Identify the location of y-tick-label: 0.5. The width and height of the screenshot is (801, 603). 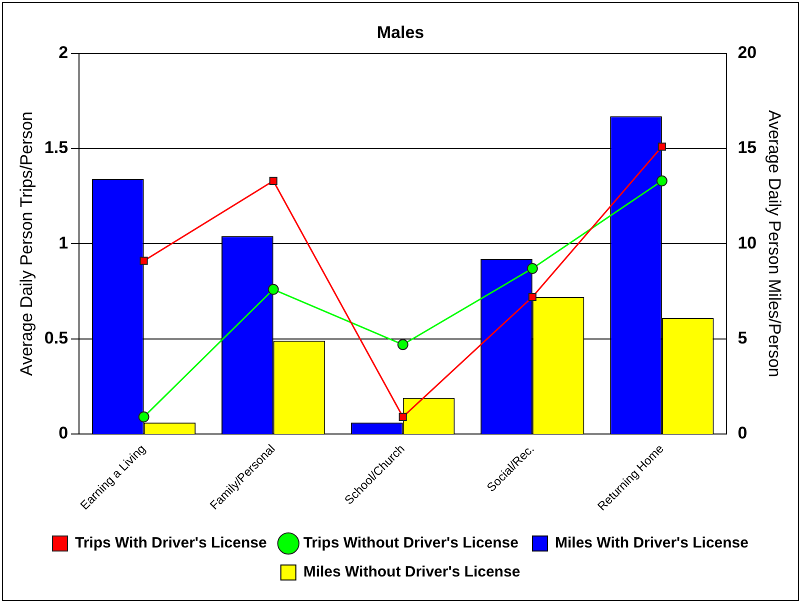
(56, 338).